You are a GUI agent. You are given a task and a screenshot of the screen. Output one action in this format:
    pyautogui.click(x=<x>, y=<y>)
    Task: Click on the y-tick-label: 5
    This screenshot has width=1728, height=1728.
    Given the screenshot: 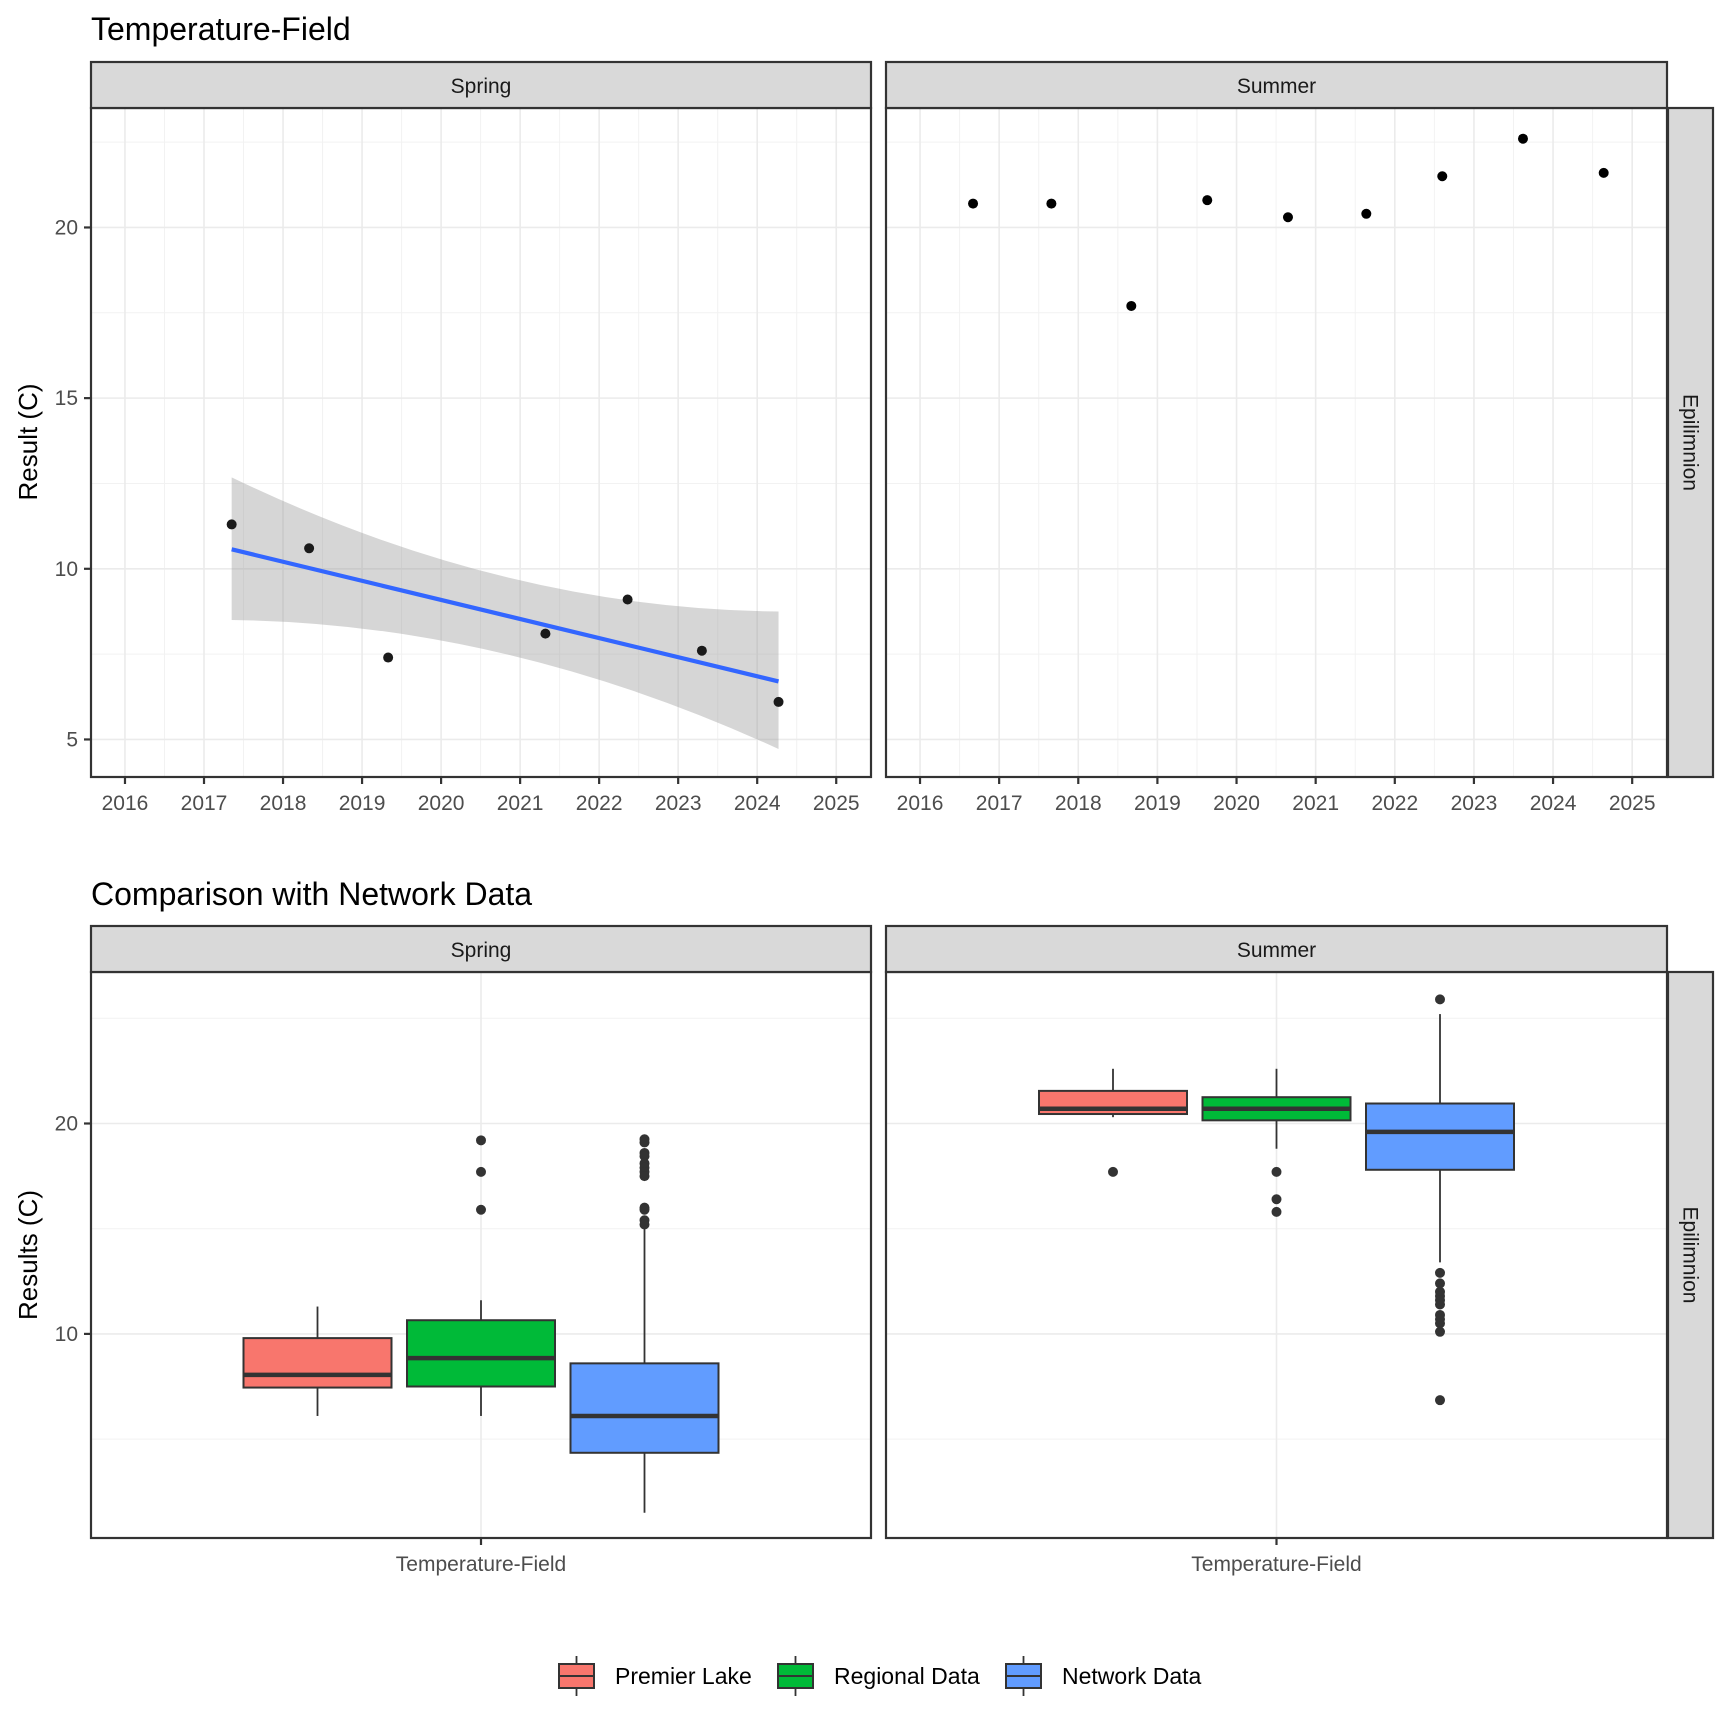 What is the action you would take?
    pyautogui.click(x=72, y=739)
    